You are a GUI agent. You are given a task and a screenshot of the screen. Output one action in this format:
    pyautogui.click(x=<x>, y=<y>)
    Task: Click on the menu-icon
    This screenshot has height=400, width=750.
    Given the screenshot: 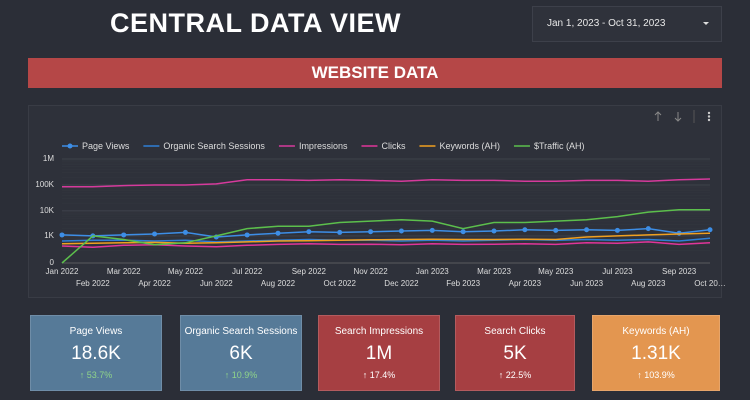 What is the action you would take?
    pyautogui.click(x=709, y=116)
    